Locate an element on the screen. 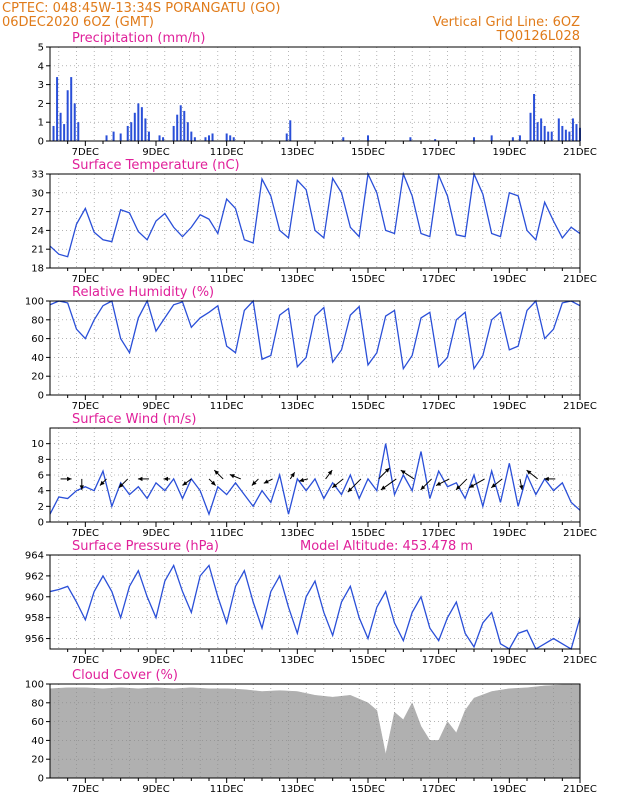  panel-annotation: Model Altitude: 453.478 m is located at coordinates (386, 546).